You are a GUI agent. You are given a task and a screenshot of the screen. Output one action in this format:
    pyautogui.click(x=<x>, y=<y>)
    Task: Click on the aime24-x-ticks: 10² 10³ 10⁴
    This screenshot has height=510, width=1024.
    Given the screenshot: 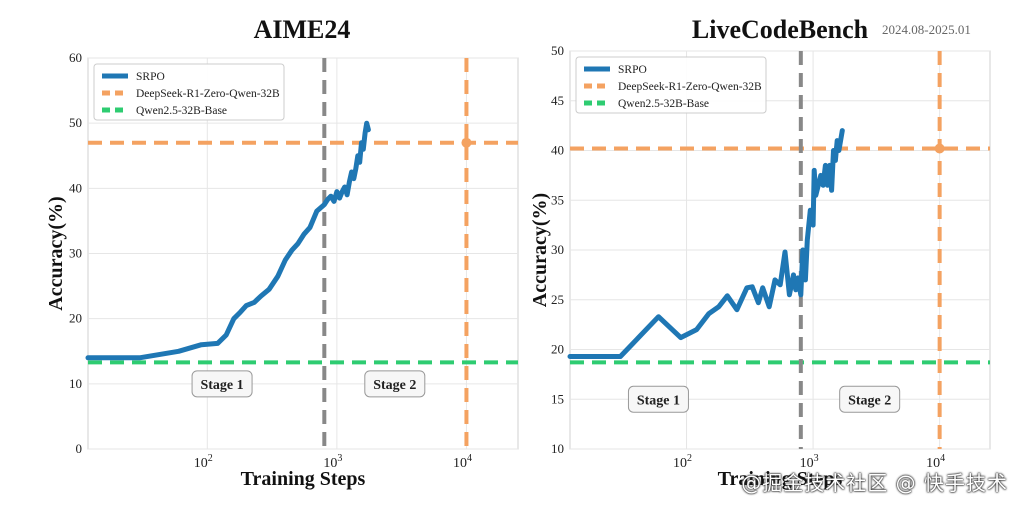 What is the action you would take?
    pyautogui.click(x=333, y=462)
    